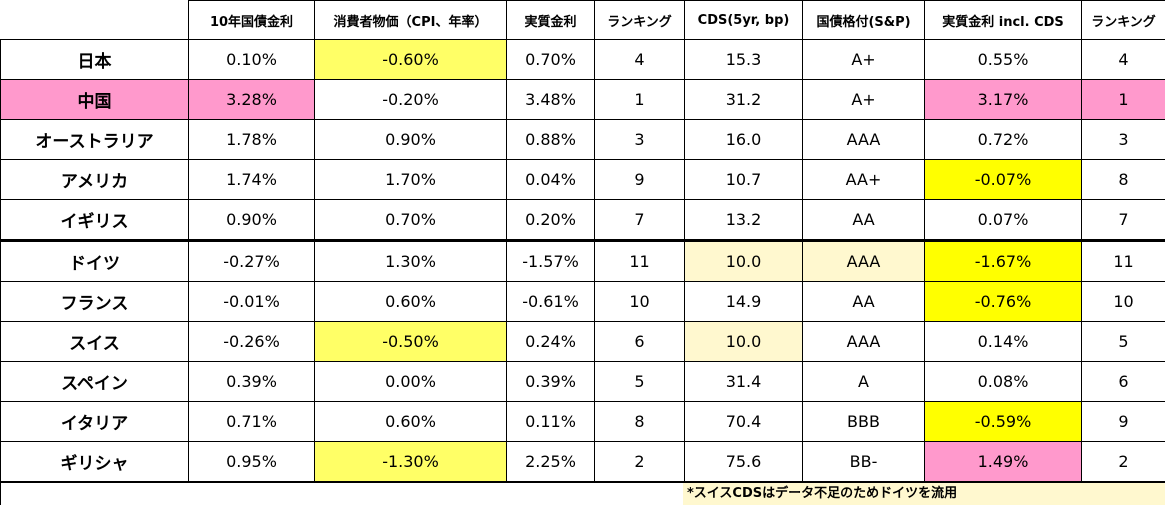 This screenshot has width=1165, height=505. I want to click on cds-cell: 15.3, so click(743, 59).